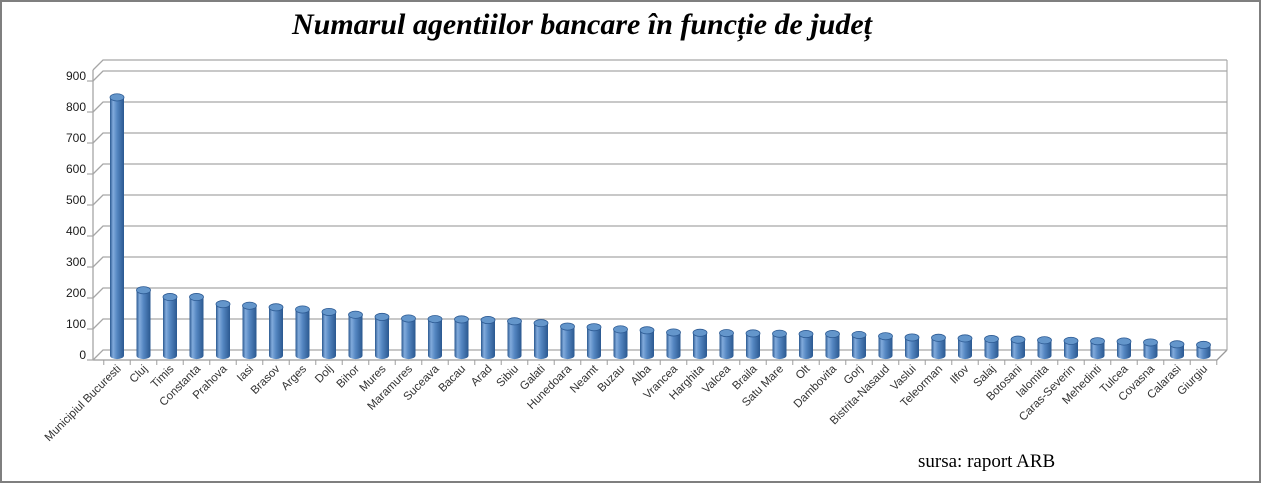 This screenshot has width=1261, height=483. What do you see at coordinates (987, 461) in the screenshot?
I see `source-note: sursa: raport ARB` at bounding box center [987, 461].